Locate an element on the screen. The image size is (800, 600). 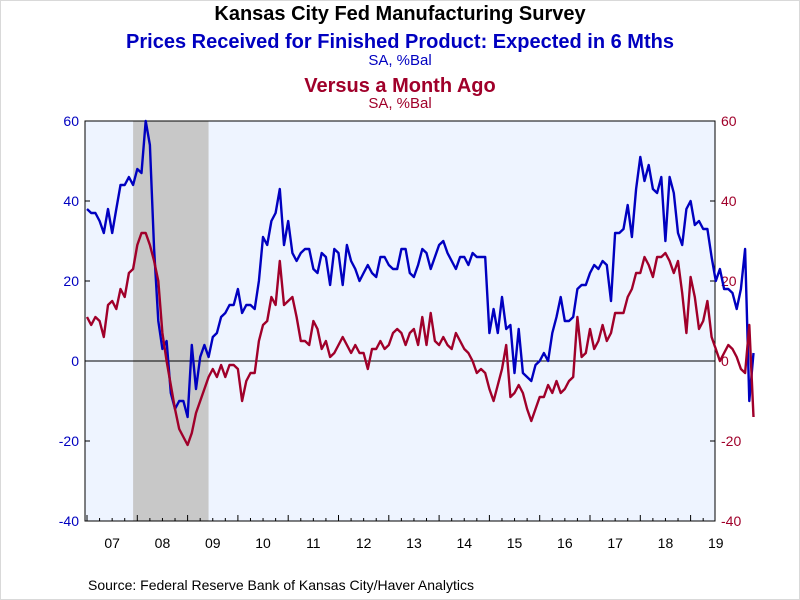
x-tick-label: 14 is located at coordinates (464, 543).